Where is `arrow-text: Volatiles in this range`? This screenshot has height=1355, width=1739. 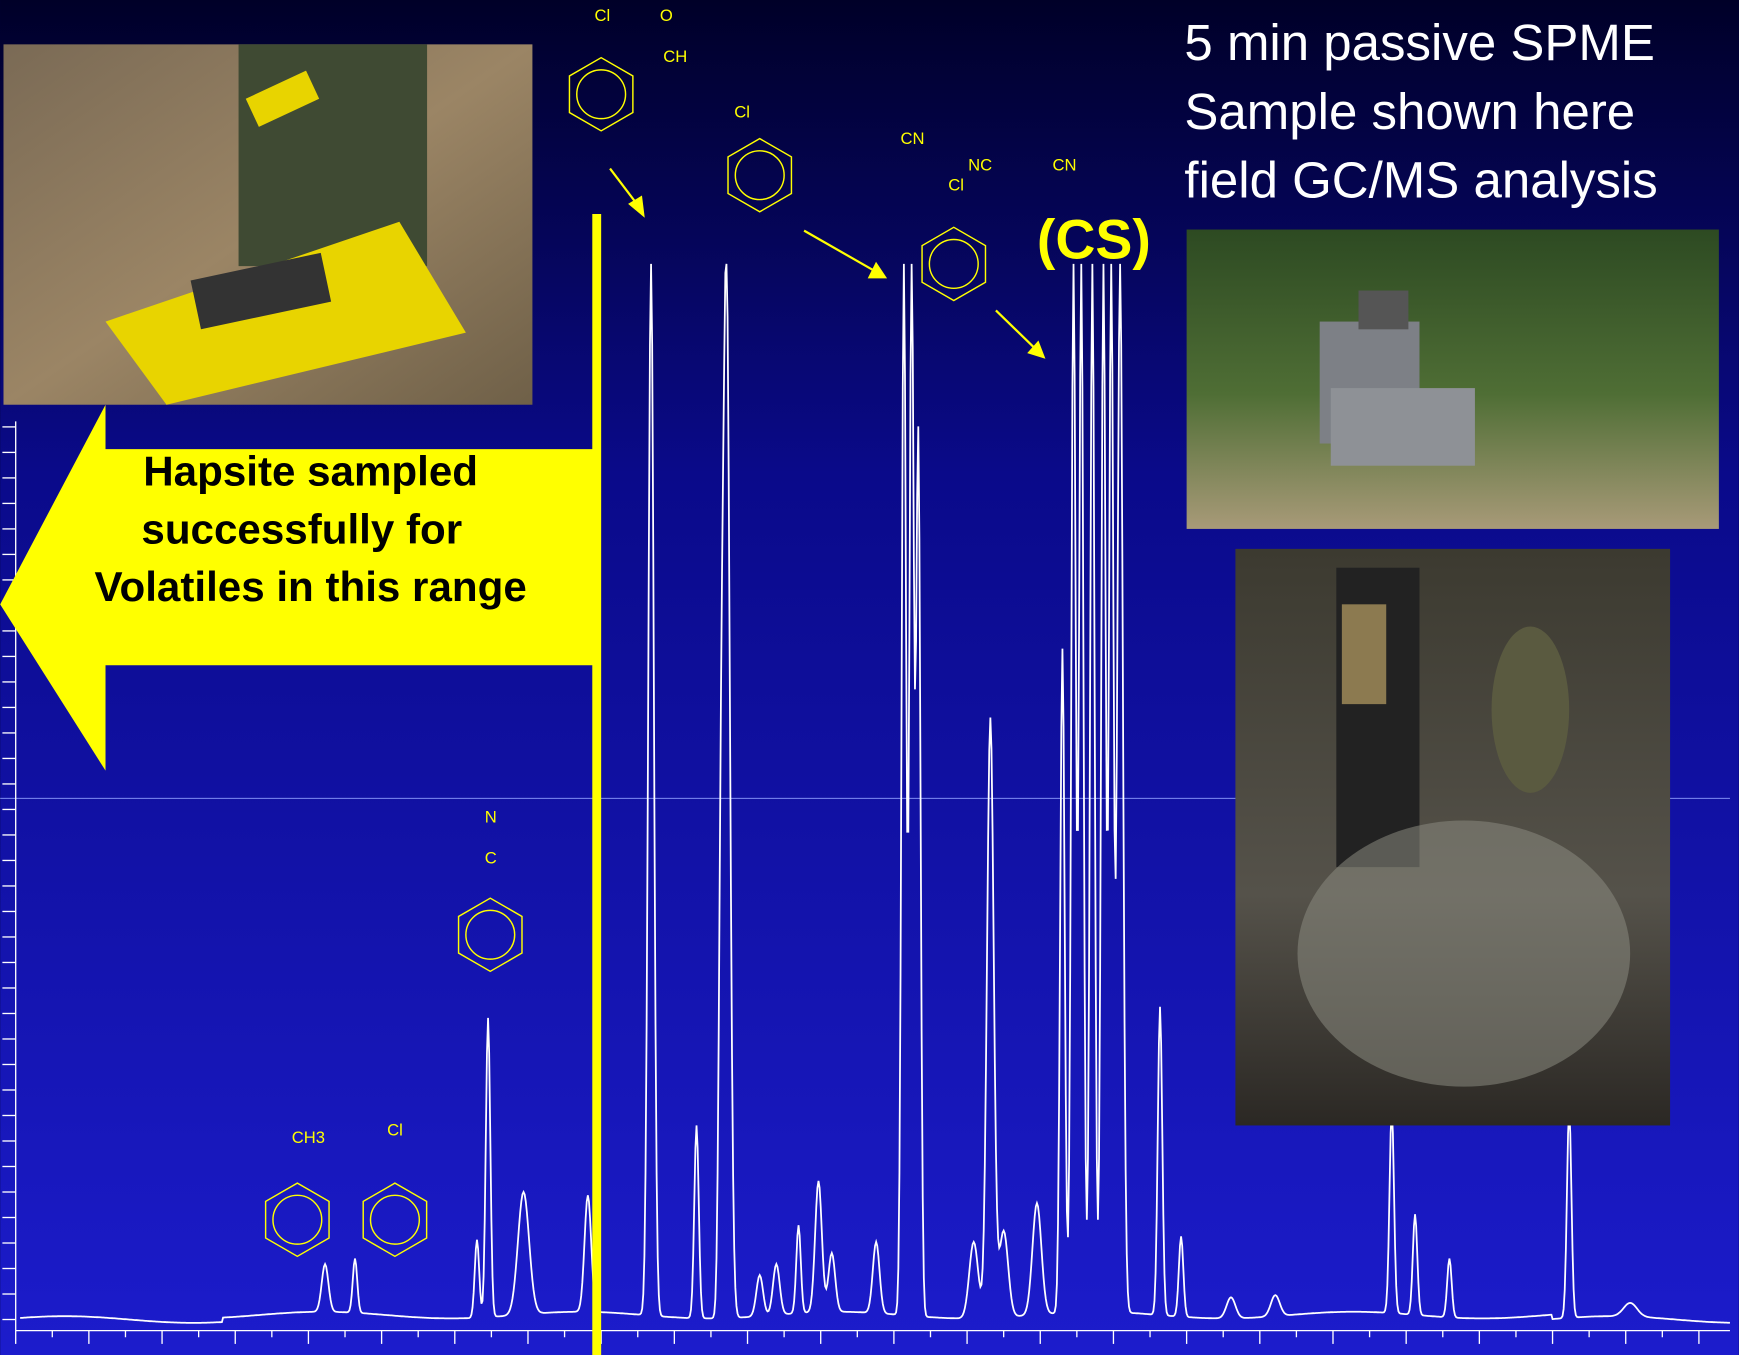
arrow-text: Volatiles in this range is located at coordinates (311, 586).